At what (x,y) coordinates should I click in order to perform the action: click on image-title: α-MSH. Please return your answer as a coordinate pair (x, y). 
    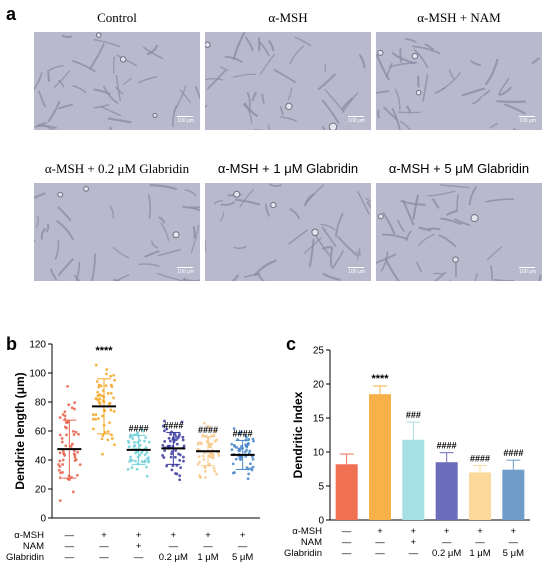
    Looking at the image, I should click on (288, 17).